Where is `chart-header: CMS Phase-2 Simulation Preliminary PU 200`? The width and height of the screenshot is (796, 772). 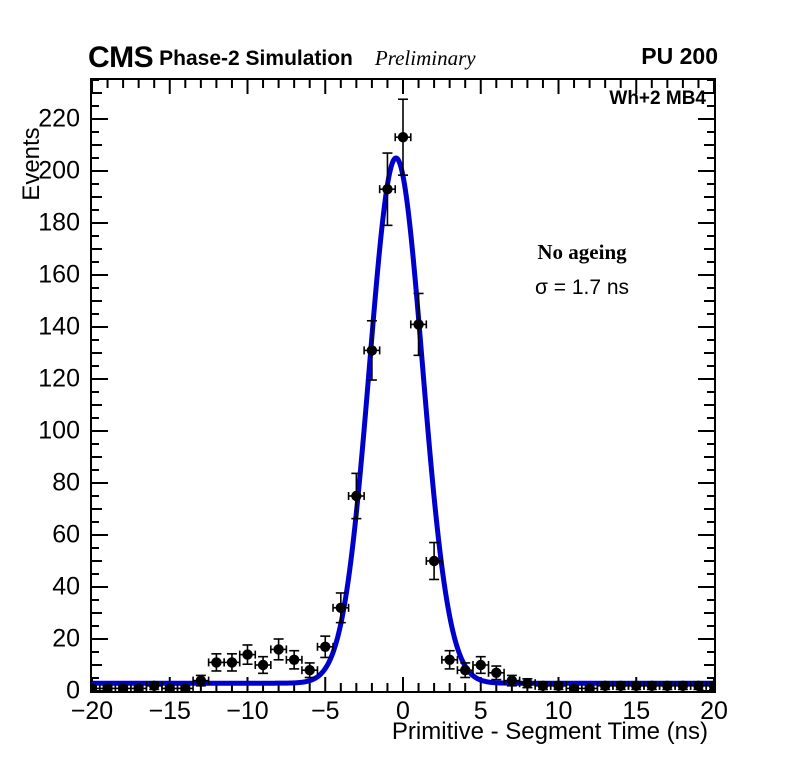 chart-header: CMS Phase-2 Simulation Preliminary PU 200 is located at coordinates (403, 57).